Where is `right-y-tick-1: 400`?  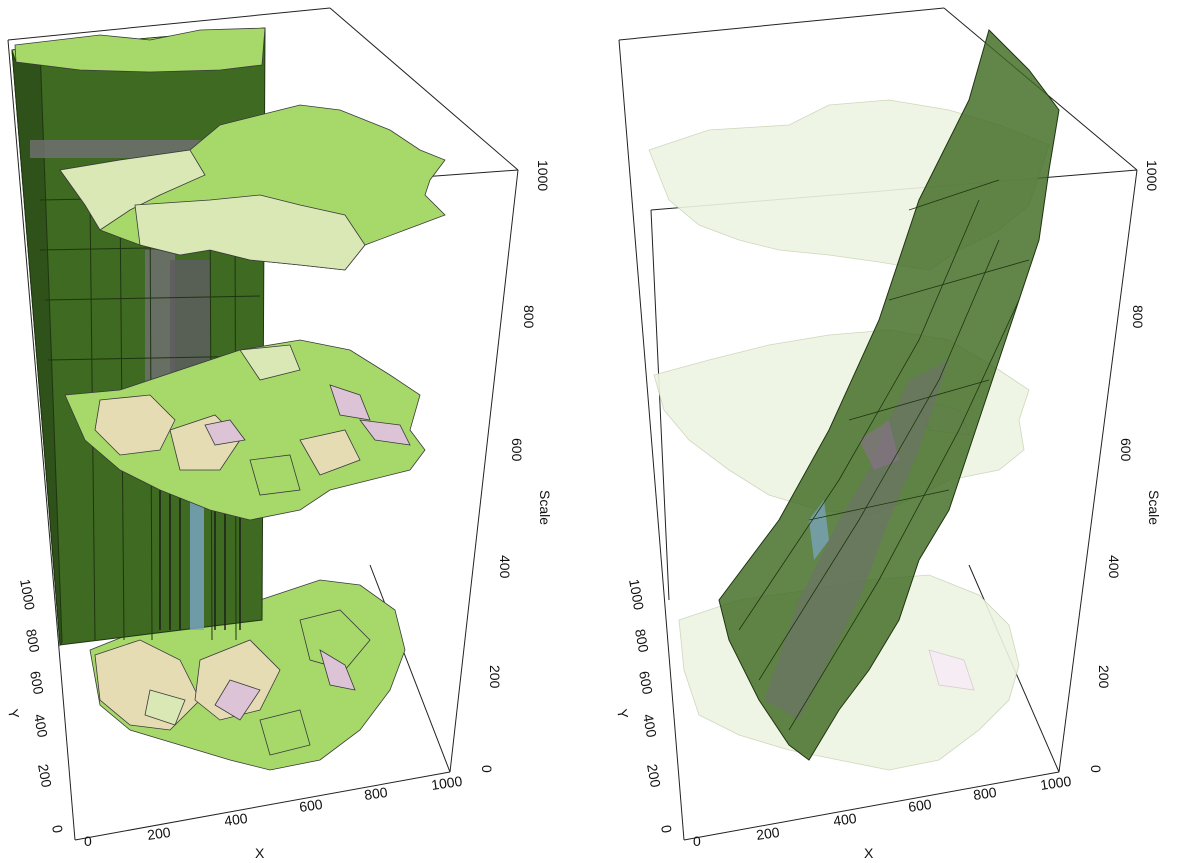 right-y-tick-1: 400 is located at coordinates (650, 726).